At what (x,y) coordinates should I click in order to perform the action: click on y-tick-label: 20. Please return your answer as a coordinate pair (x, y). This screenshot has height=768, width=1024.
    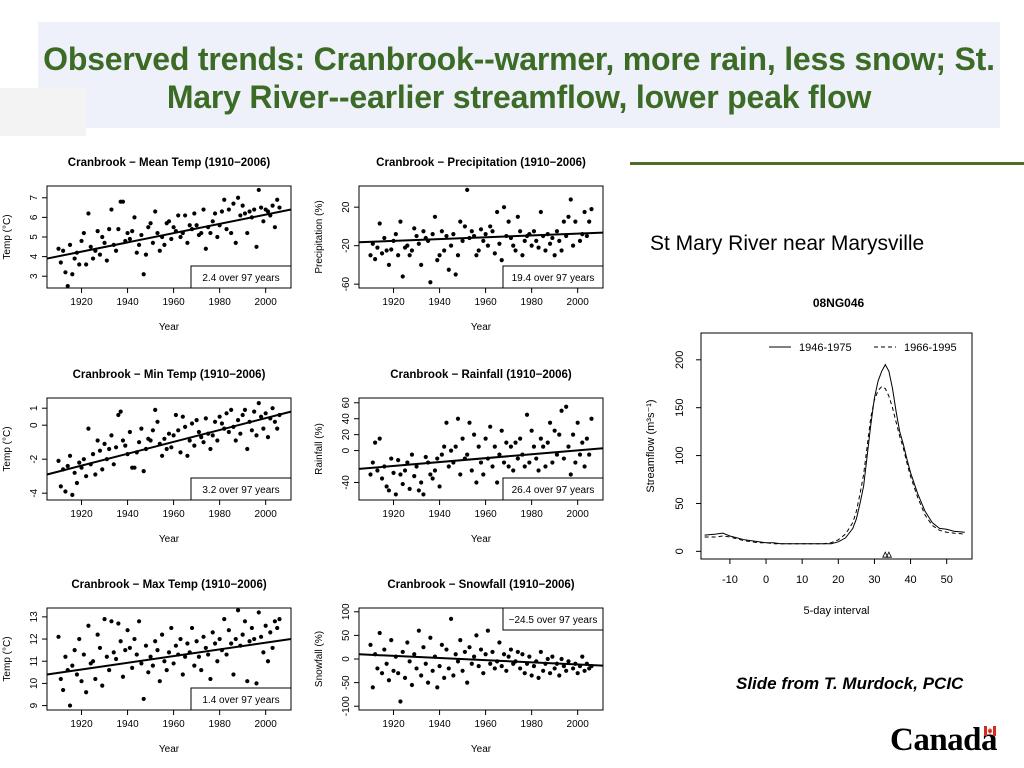
    Looking at the image, I should click on (346, 207).